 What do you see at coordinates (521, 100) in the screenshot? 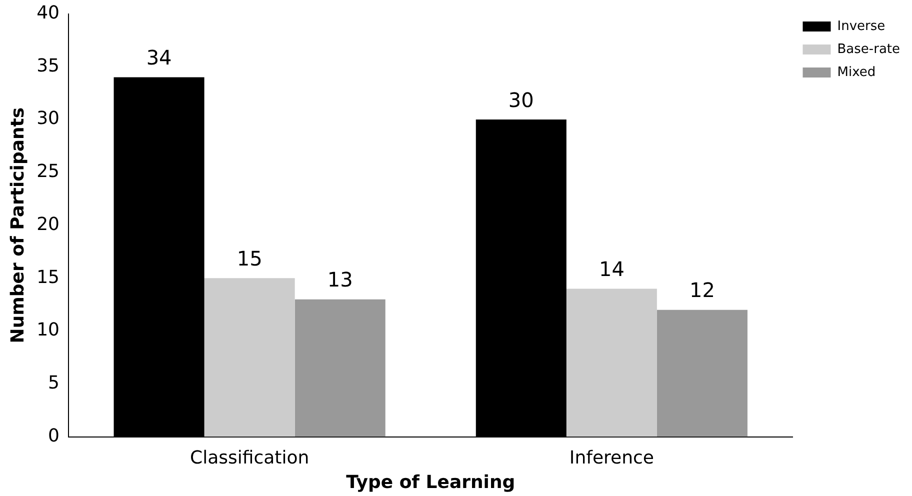
I see `data-label: 30` at bounding box center [521, 100].